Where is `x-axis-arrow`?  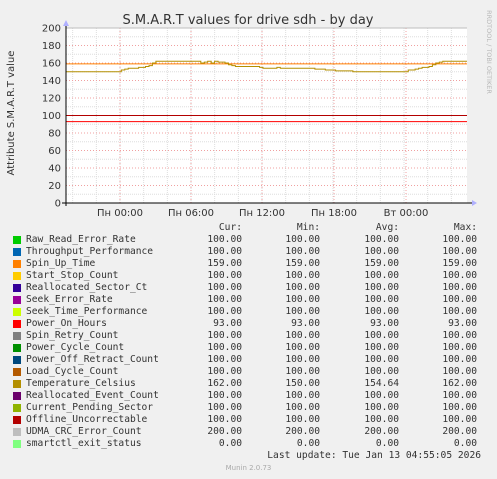
x-axis-arrow is located at coordinates (474, 203).